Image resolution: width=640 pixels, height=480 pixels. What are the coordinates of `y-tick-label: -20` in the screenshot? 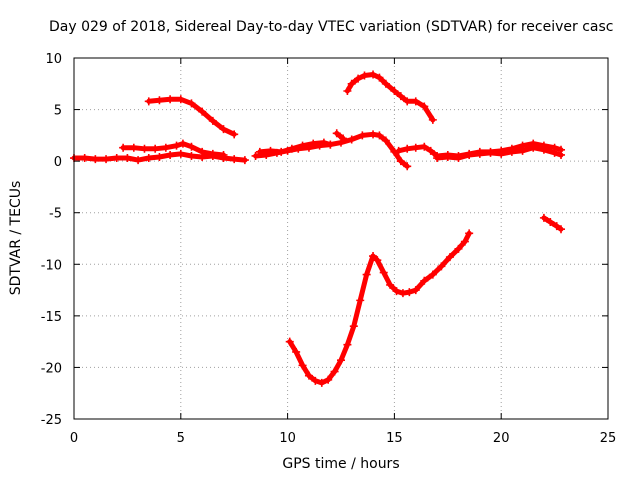 It's located at (51, 368).